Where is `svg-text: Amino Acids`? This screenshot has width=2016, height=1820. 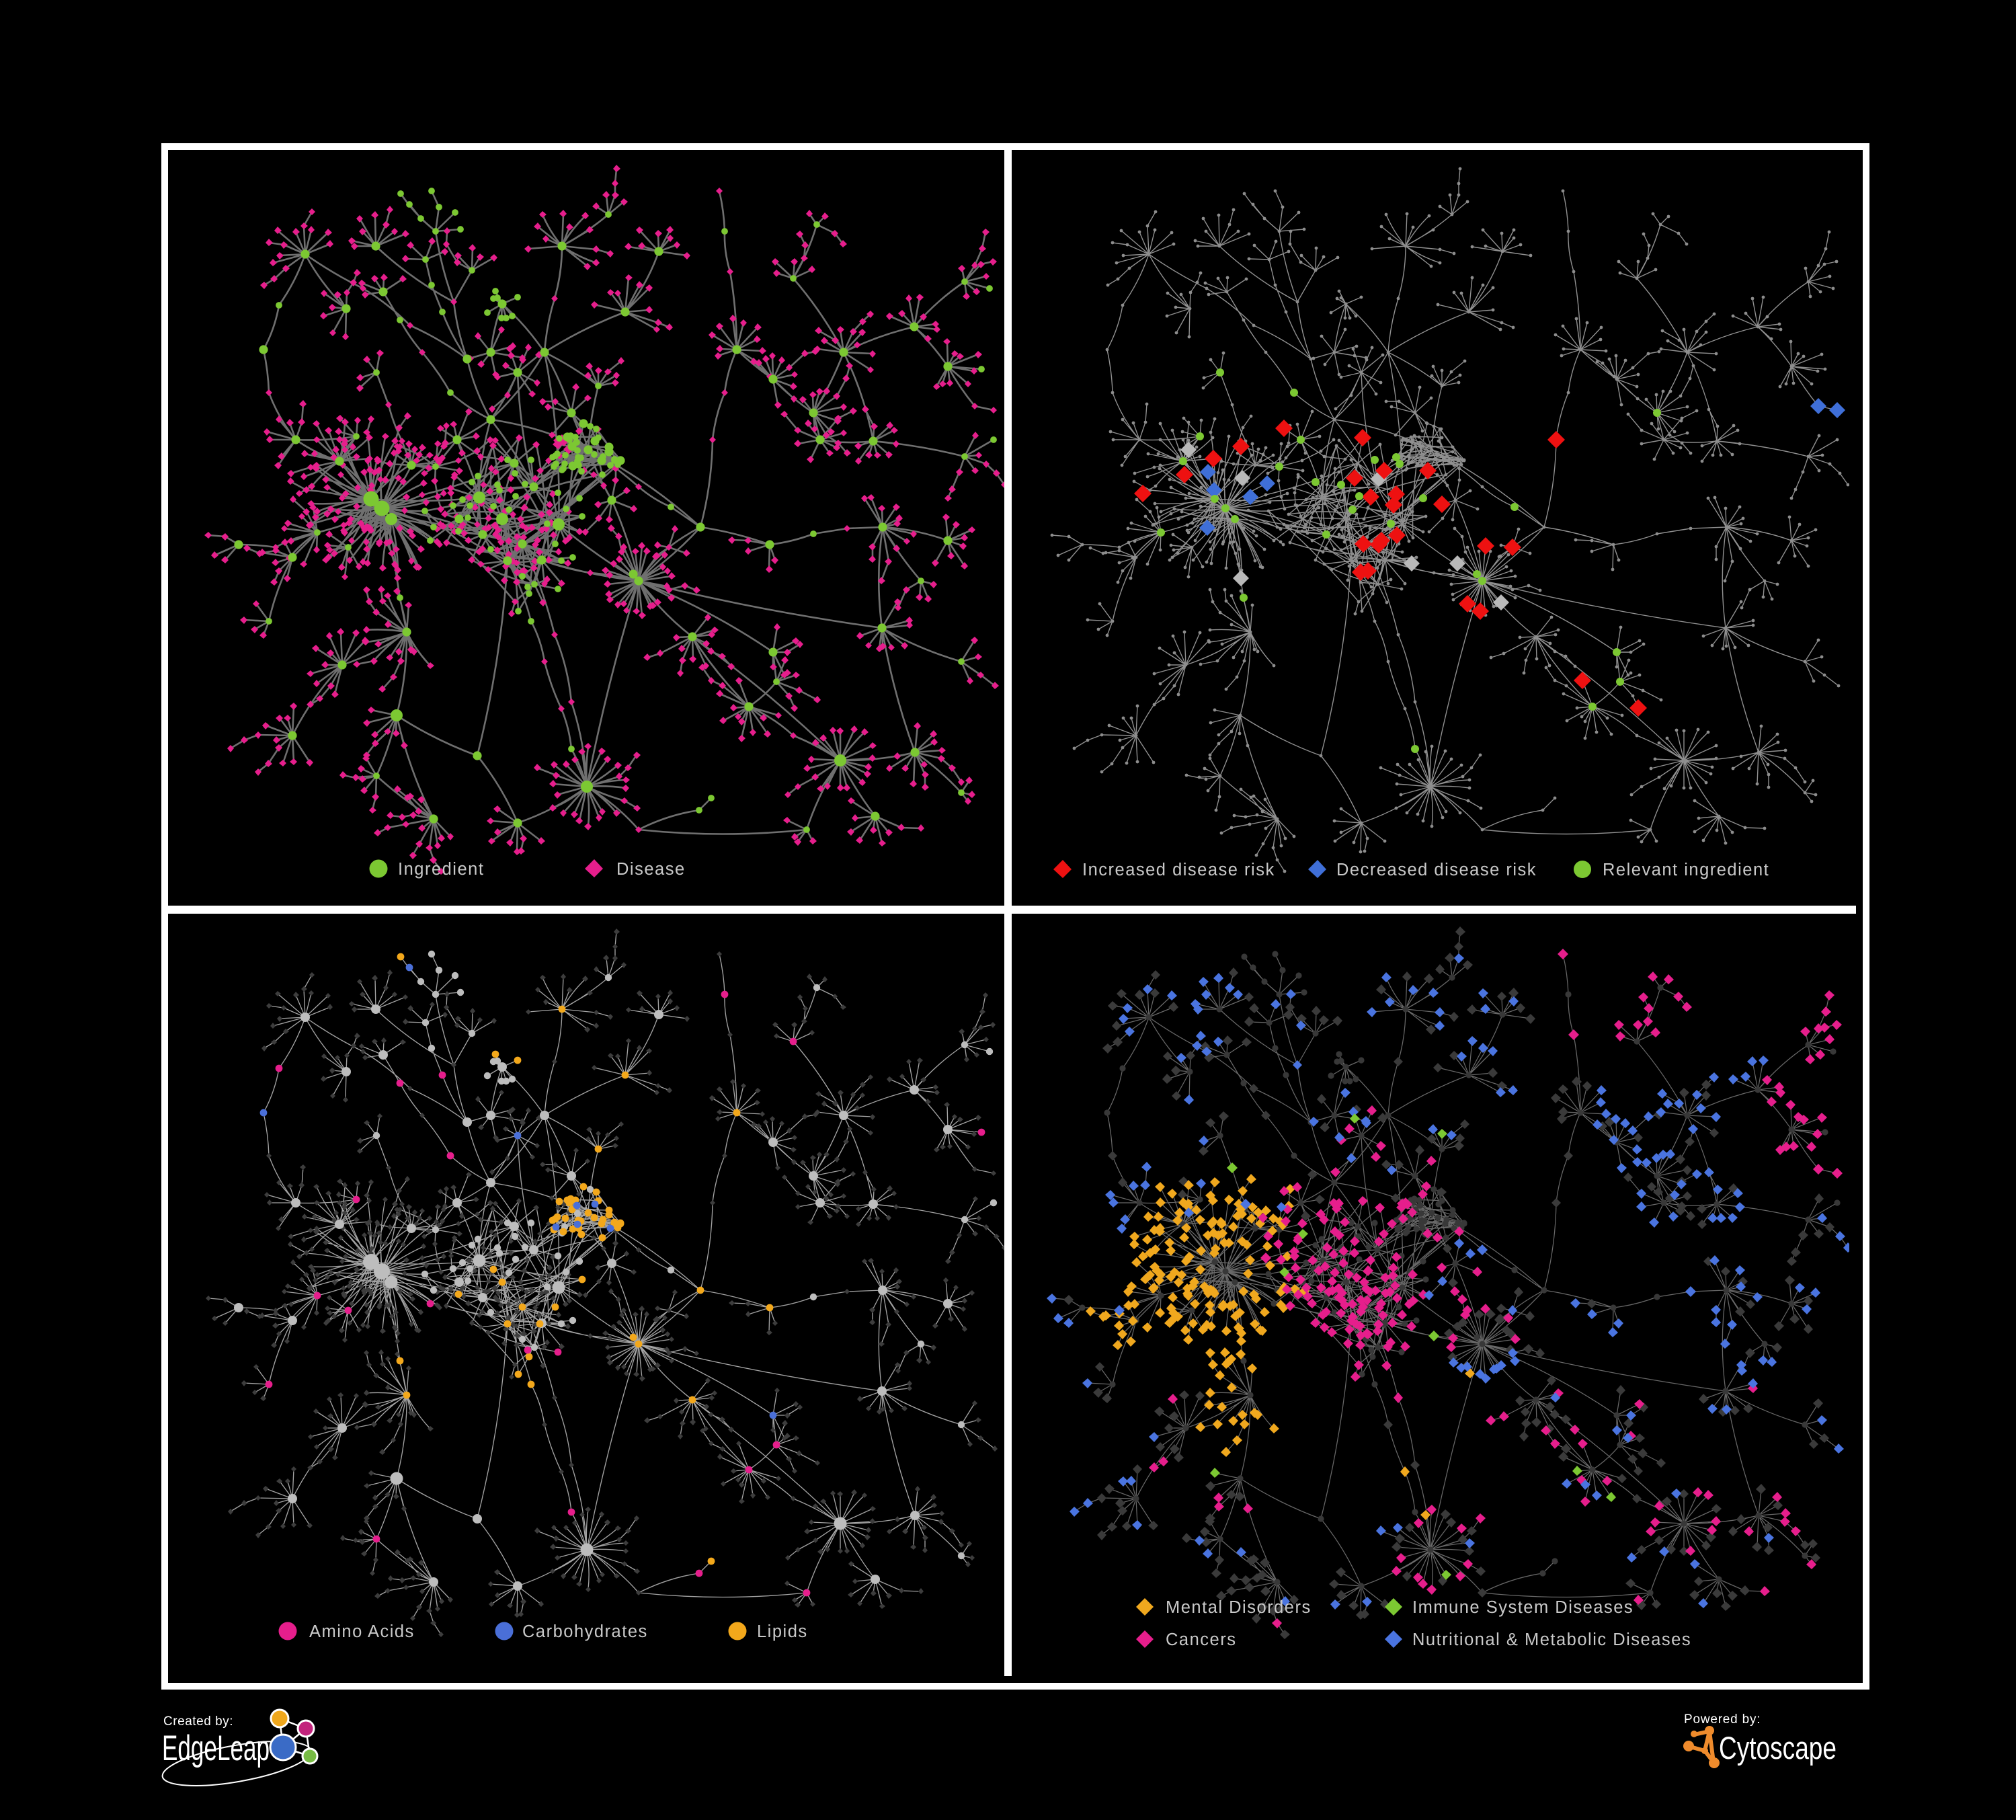 svg-text: Amino Acids is located at coordinates (362, 1631).